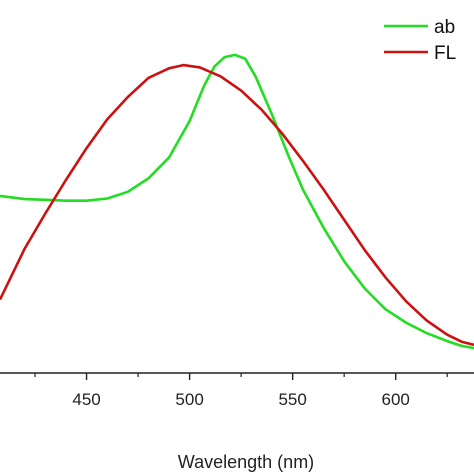 The height and width of the screenshot is (474, 474). Describe the element at coordinates (246, 462) in the screenshot. I see `x-axis-label: Wavelength (nm)` at that location.